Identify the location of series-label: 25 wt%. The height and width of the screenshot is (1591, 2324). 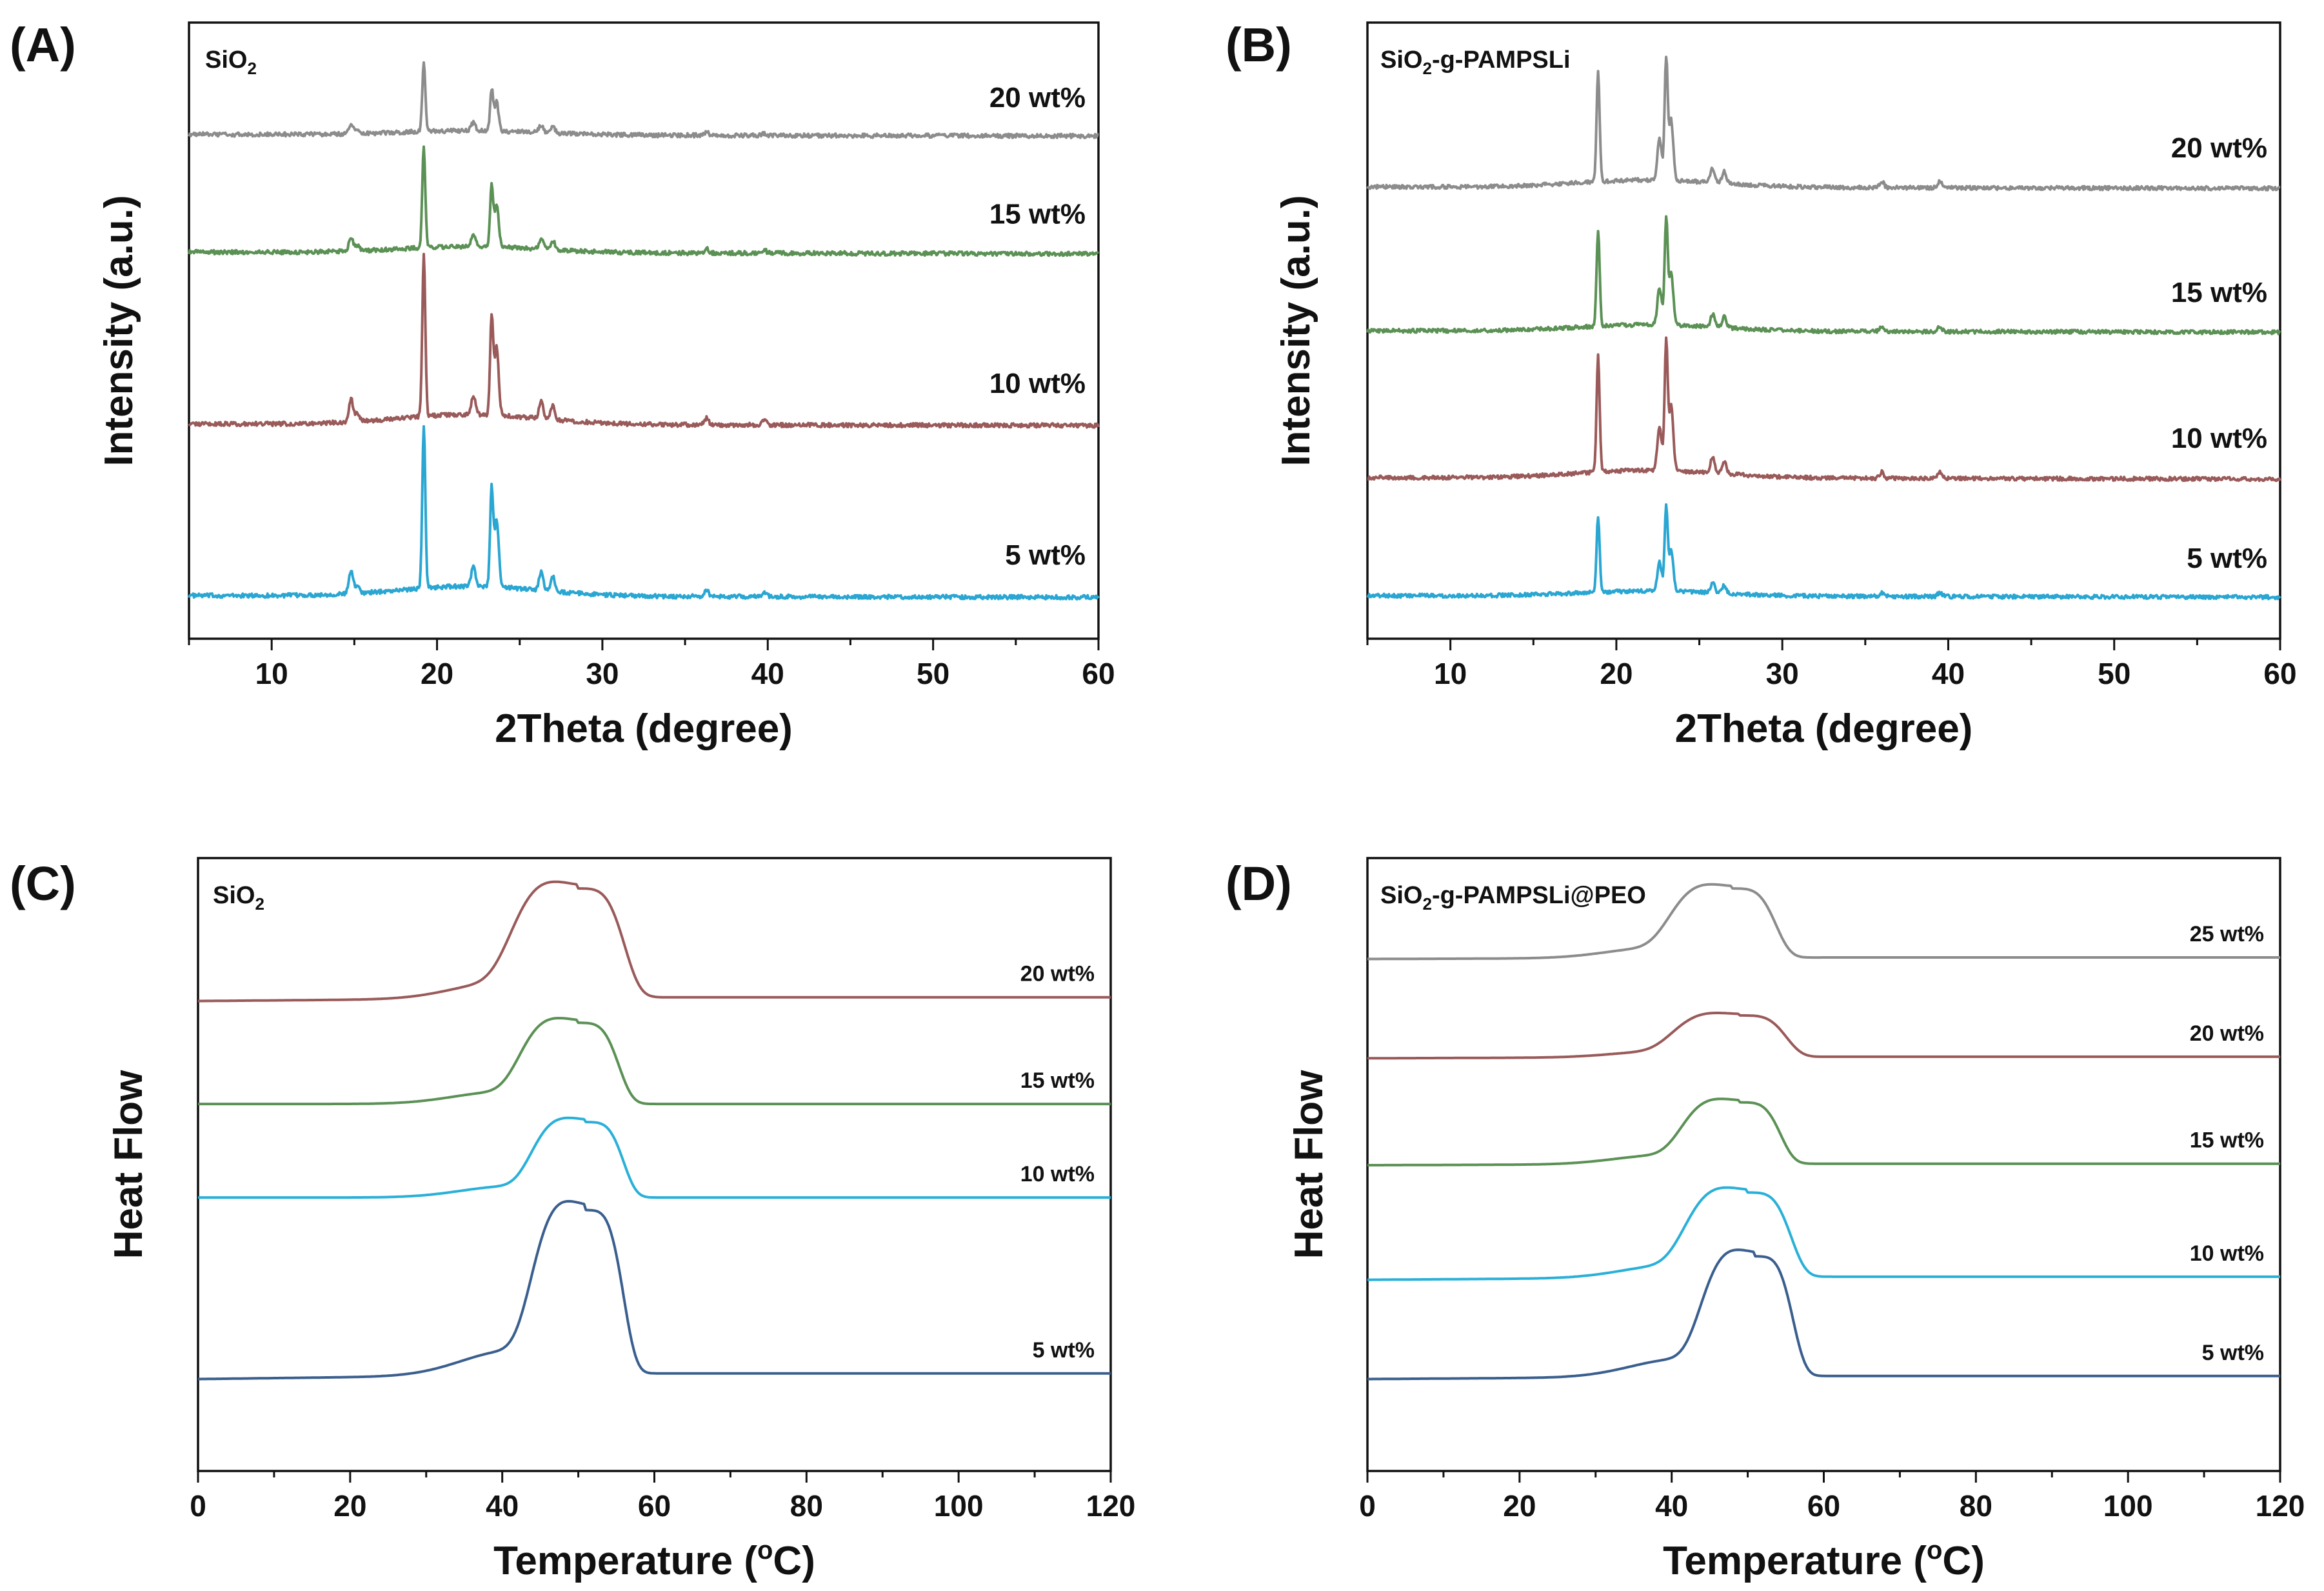
(2227, 934).